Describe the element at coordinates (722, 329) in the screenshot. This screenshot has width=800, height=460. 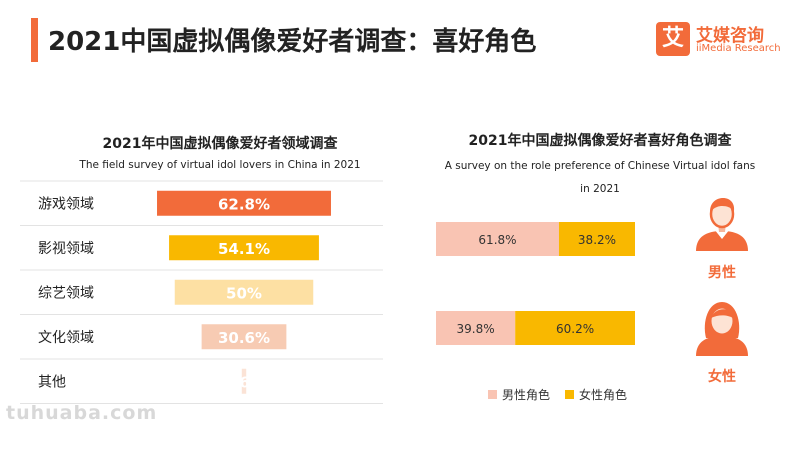
I see `female-avatar-icon` at that location.